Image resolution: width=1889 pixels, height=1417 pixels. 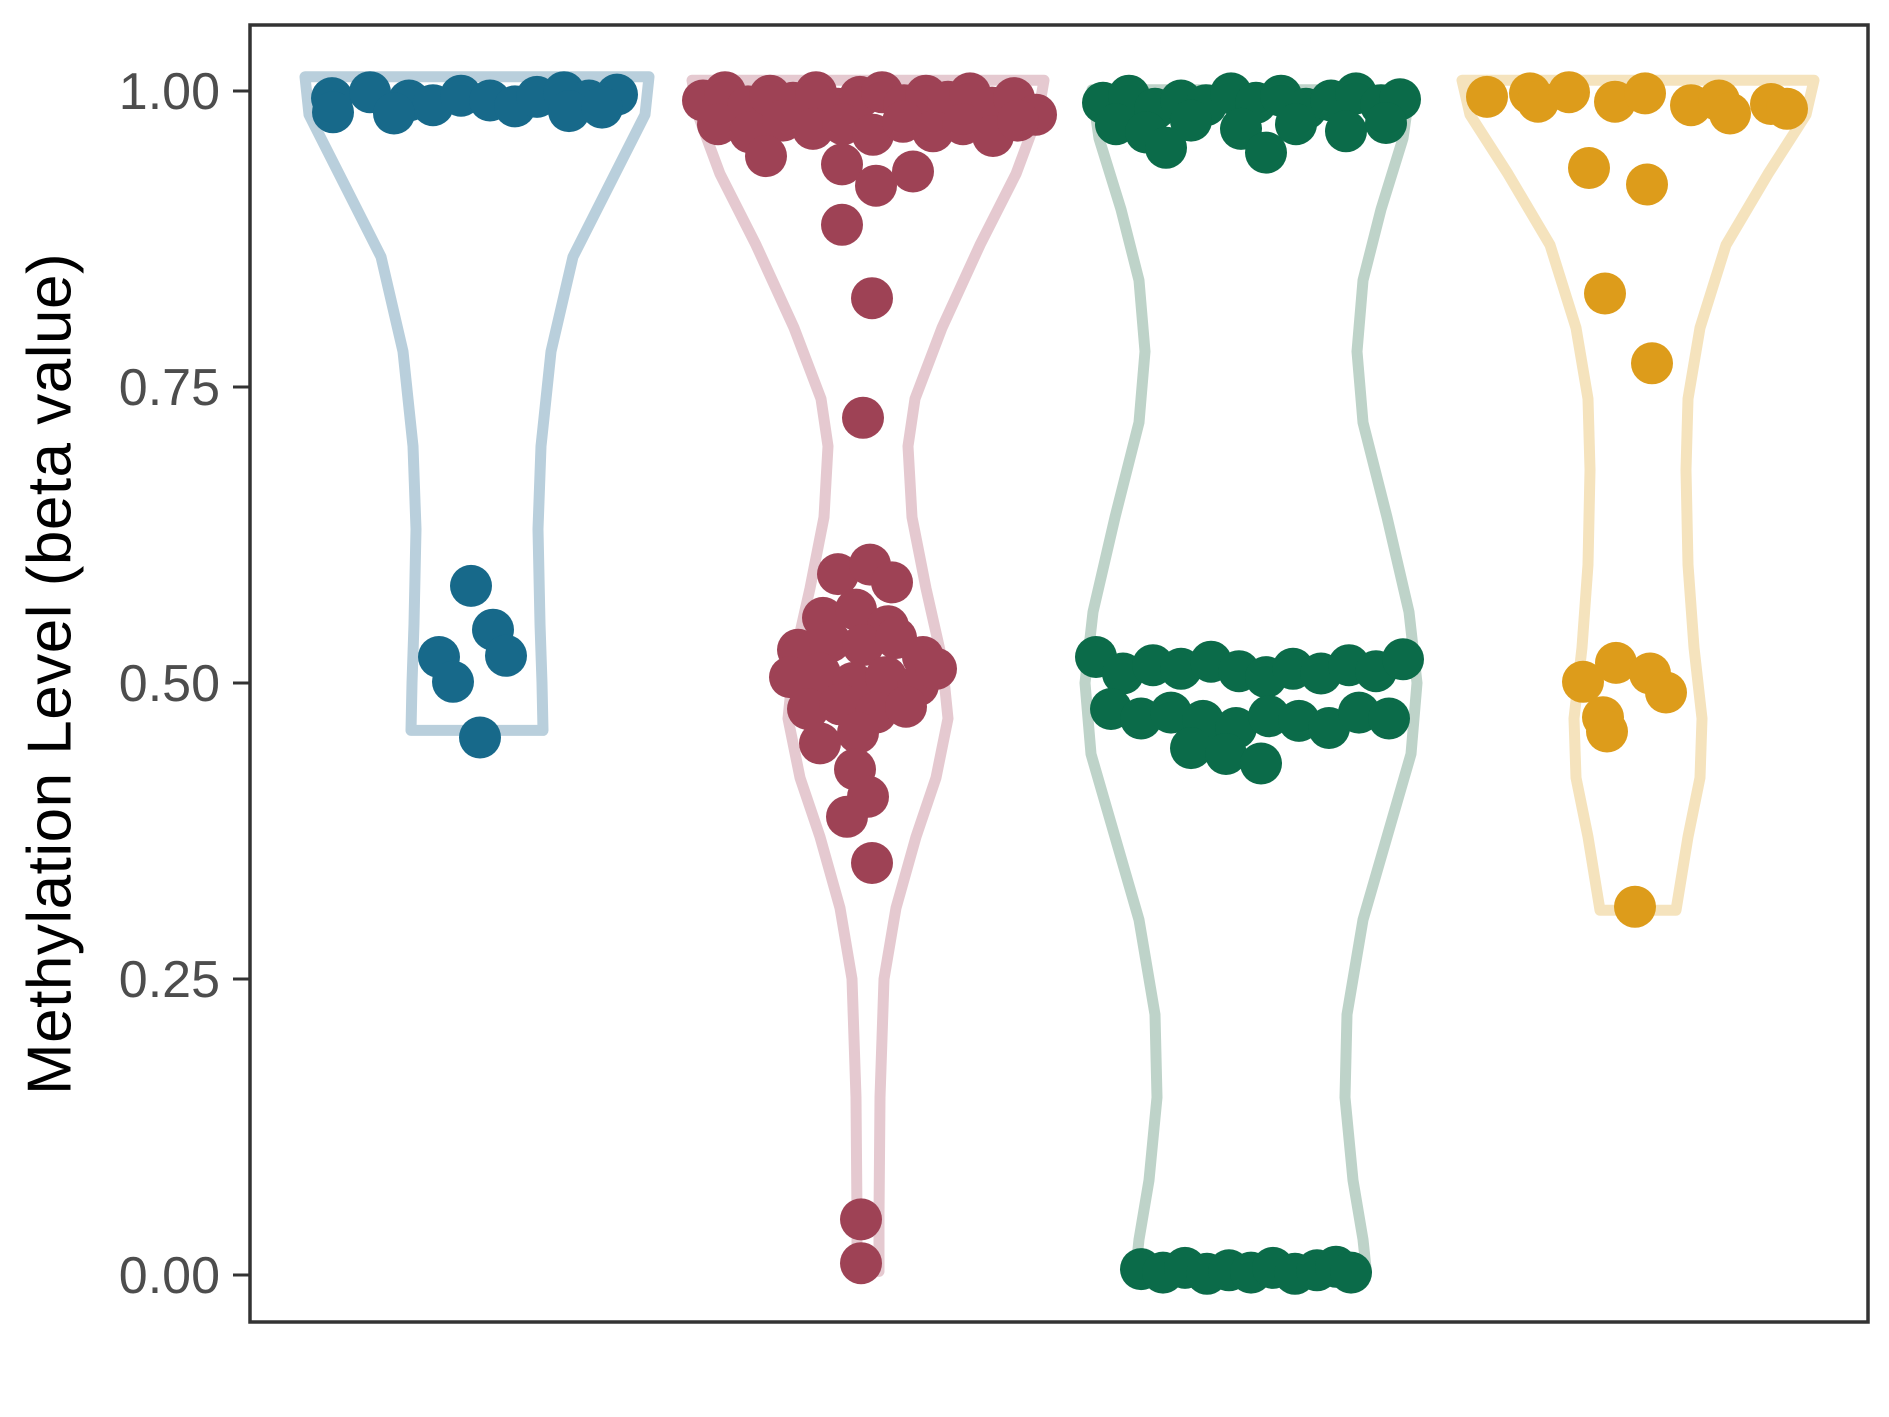 What do you see at coordinates (169, 684) in the screenshot?
I see `y-tick-label: 0.50` at bounding box center [169, 684].